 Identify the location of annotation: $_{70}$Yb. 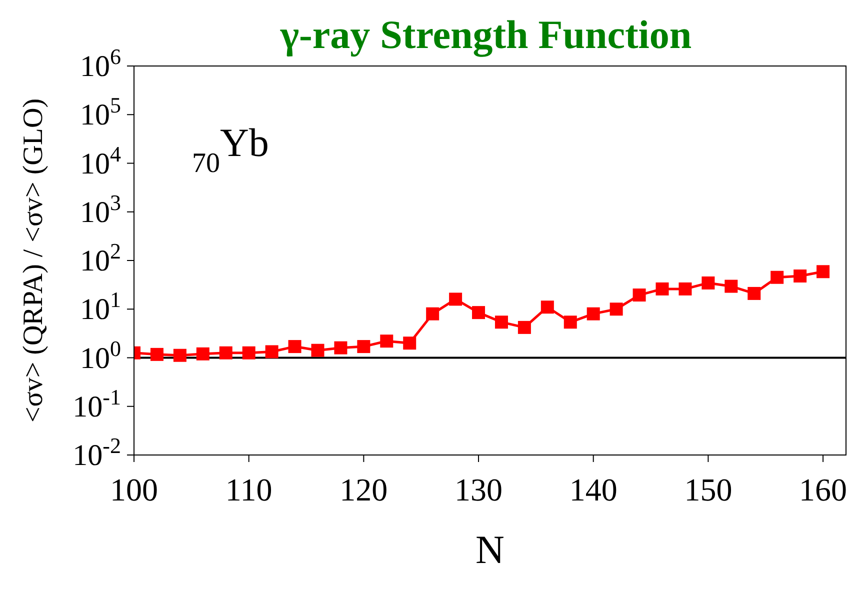
(230, 149).